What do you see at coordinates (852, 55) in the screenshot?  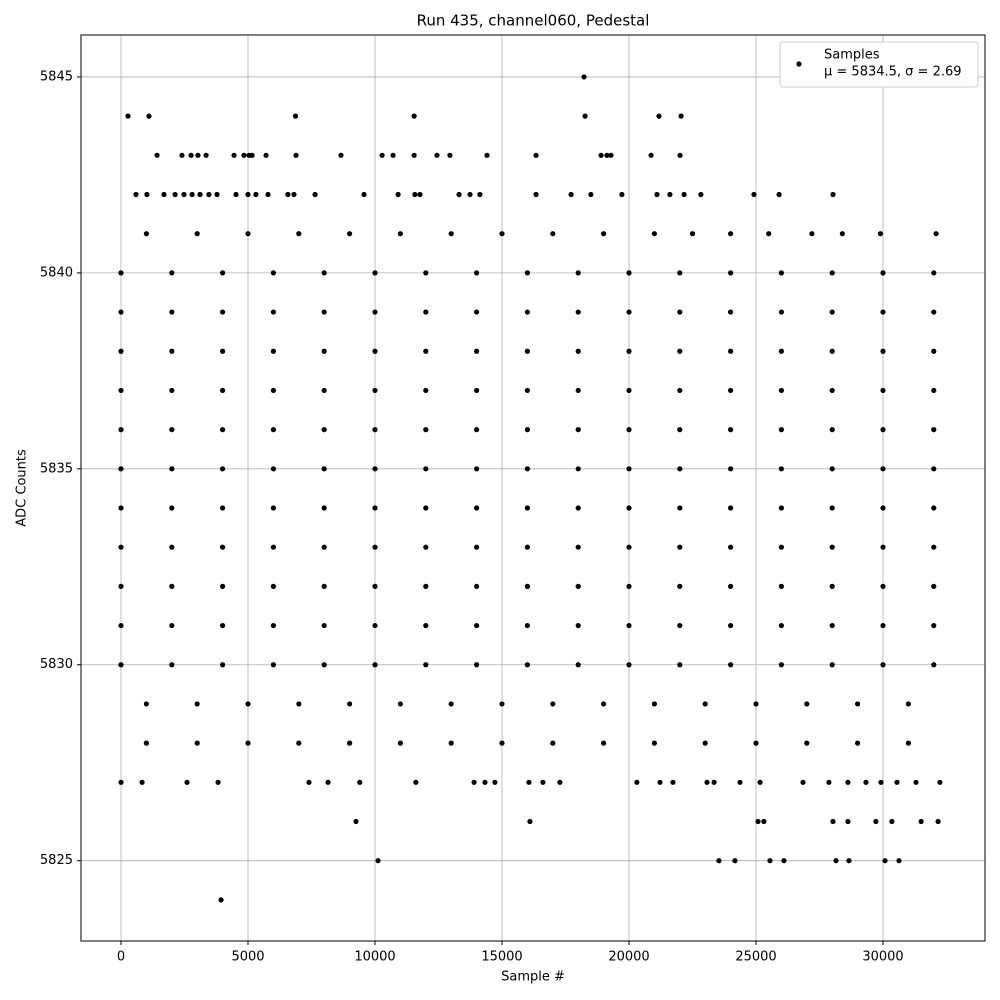 I see `legend-label: Samples` at bounding box center [852, 55].